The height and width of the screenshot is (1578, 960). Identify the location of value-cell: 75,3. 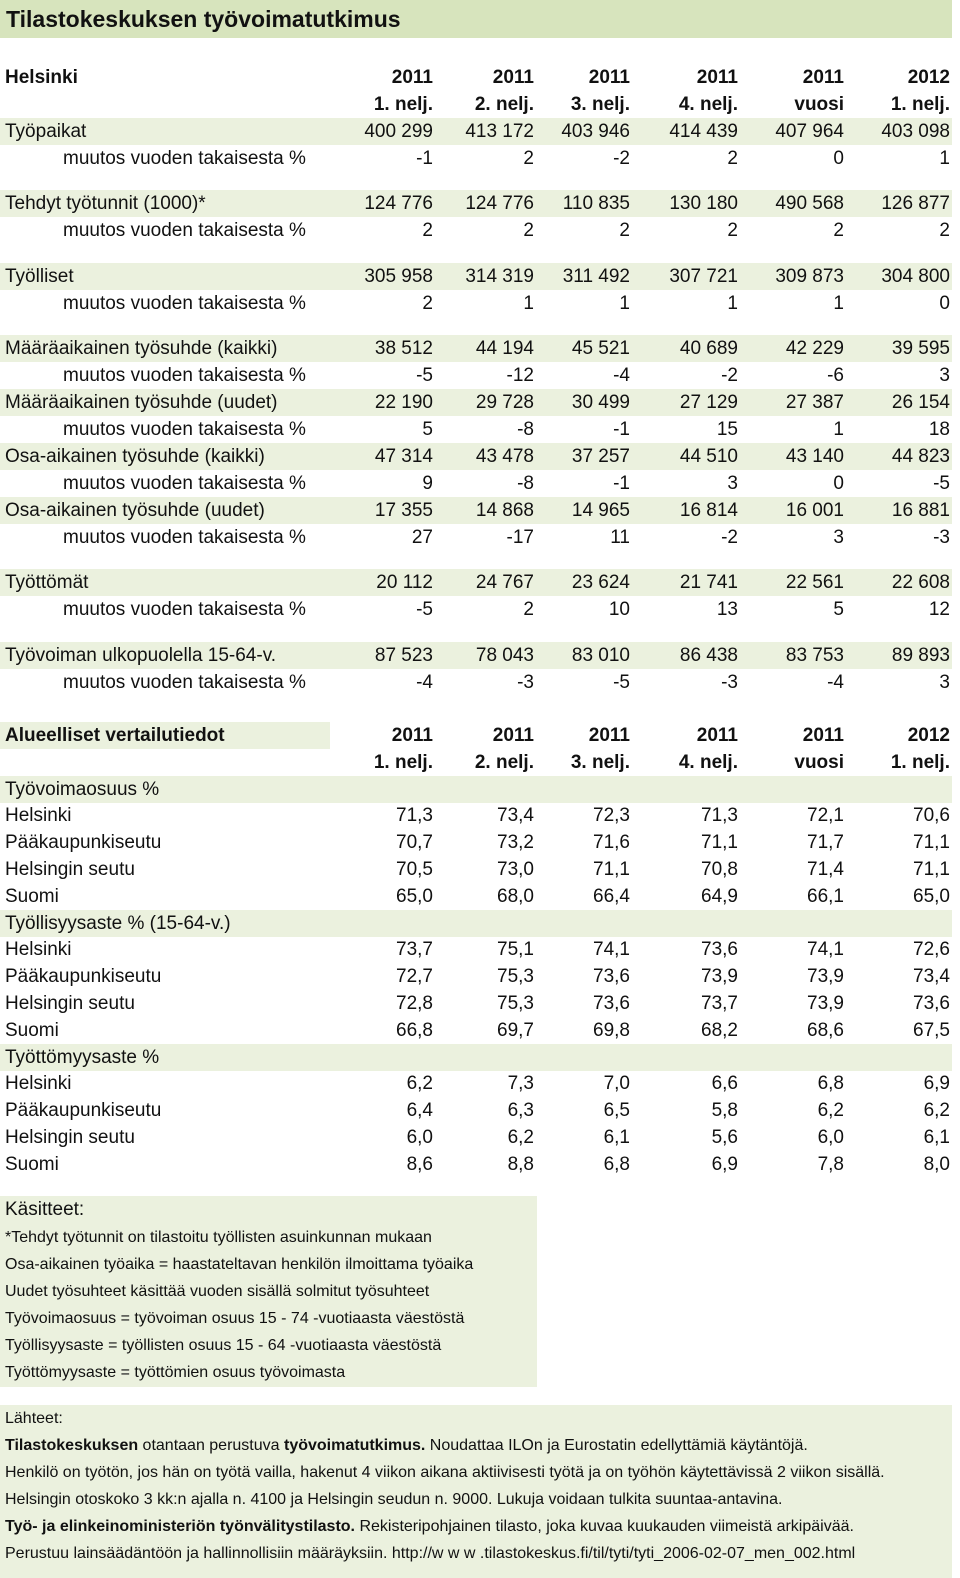
(515, 976).